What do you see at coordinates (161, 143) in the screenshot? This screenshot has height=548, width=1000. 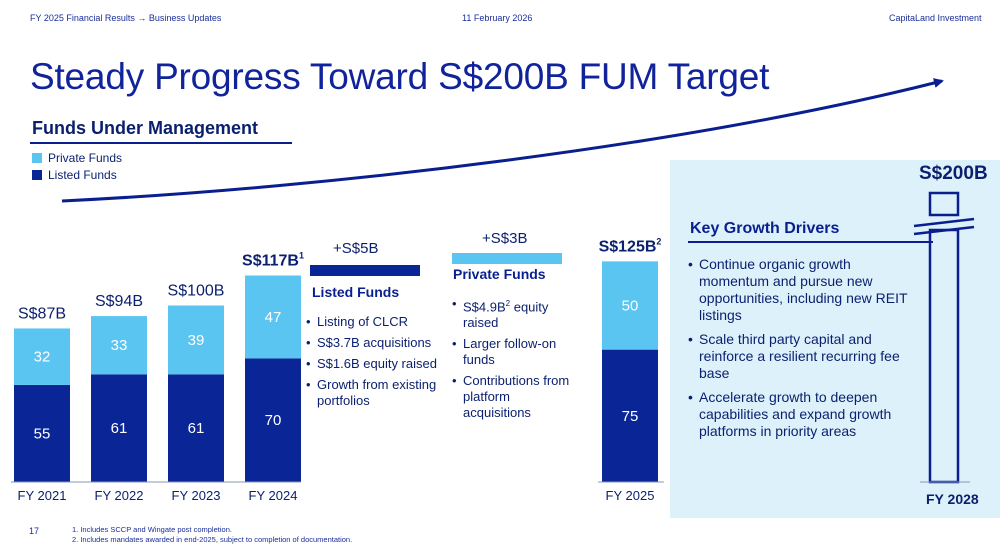 I see `subtitle-underline` at bounding box center [161, 143].